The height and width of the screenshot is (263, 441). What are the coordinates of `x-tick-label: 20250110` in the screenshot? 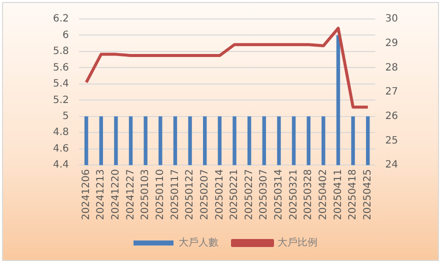 It's located at (160, 194).